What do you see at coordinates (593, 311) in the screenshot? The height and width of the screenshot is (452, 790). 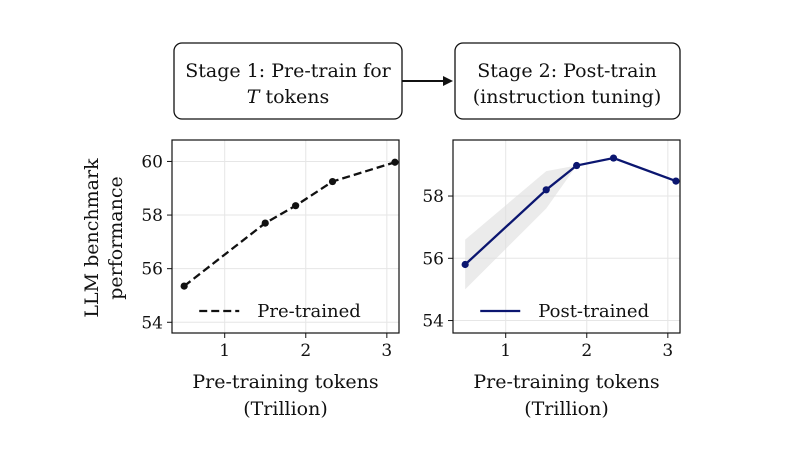 I see `posttrained-legend-label: Post-trained` at bounding box center [593, 311].